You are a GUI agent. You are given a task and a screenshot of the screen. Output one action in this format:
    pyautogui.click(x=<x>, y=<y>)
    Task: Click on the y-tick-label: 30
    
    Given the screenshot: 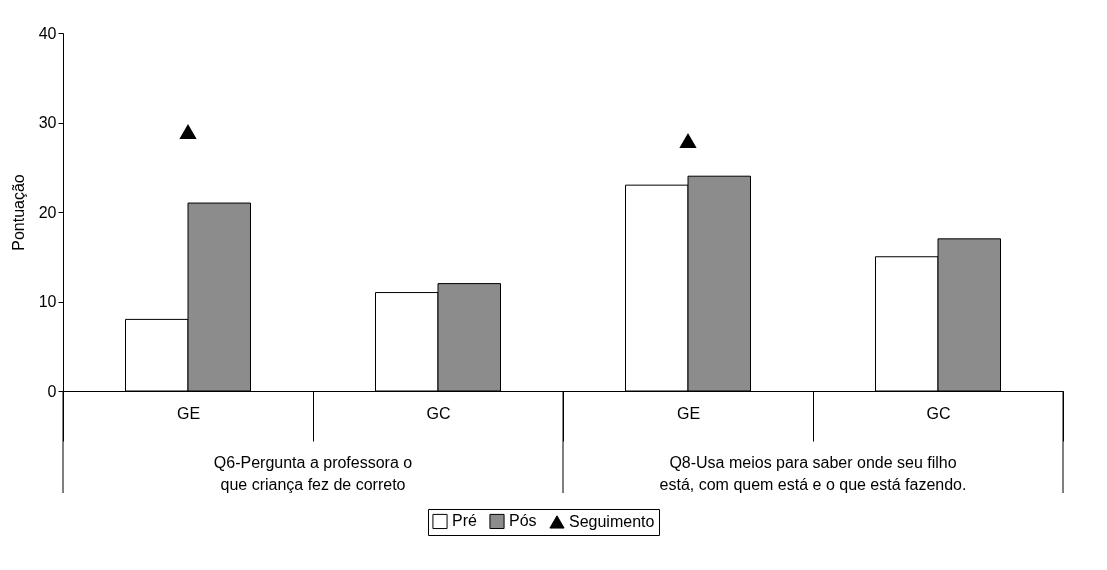 What is the action you would take?
    pyautogui.click(x=47, y=122)
    